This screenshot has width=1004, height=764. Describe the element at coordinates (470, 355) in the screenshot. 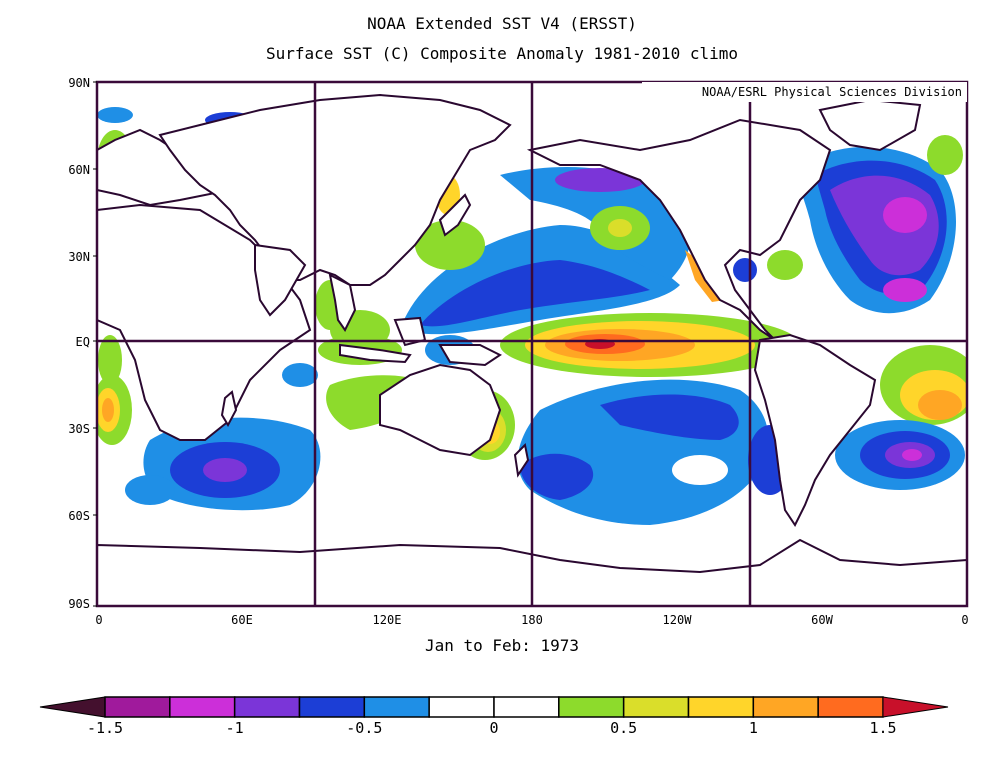

I see `new-guinea-landmass` at that location.